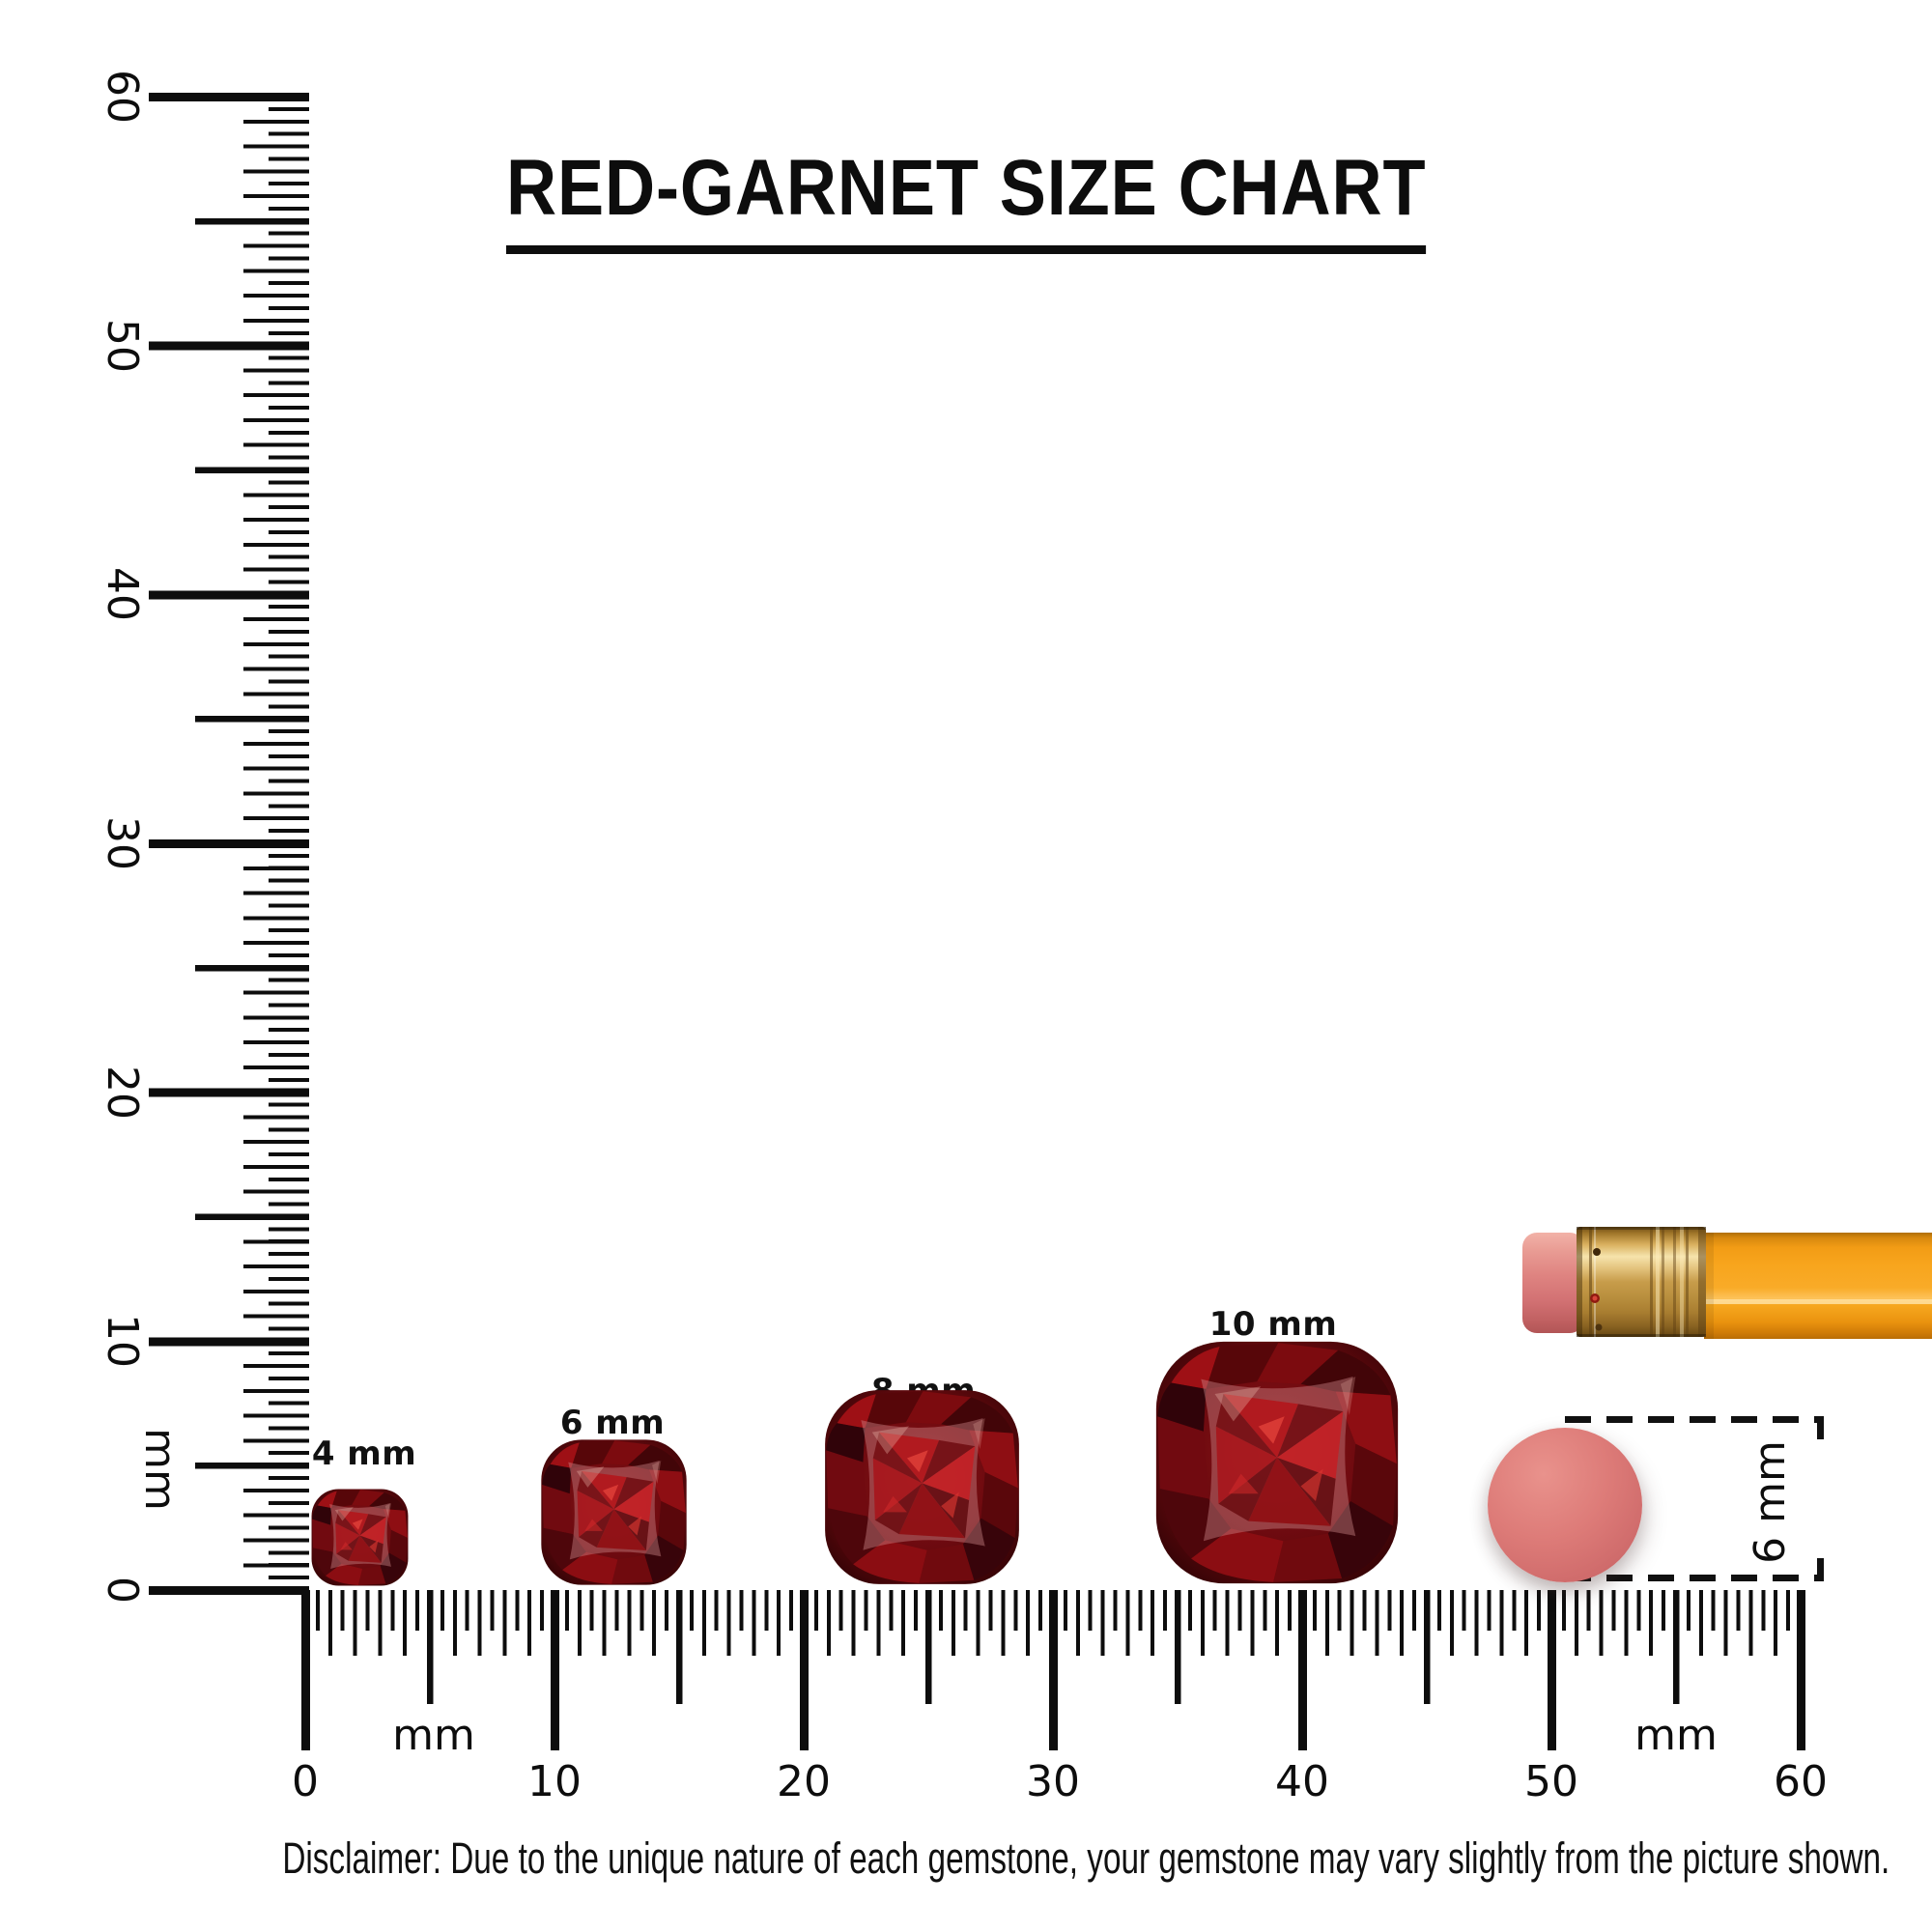 This screenshot has width=1932, height=1932. I want to click on vertical-ruler-label-10: 10, so click(122, 1341).